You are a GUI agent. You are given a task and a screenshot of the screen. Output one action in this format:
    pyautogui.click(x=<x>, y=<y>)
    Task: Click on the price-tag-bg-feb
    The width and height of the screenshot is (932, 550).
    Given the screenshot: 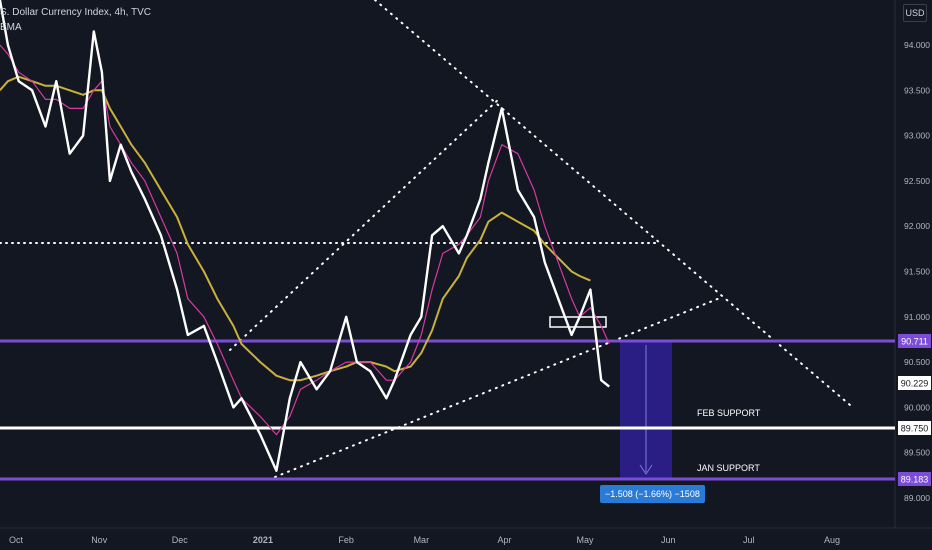 What is the action you would take?
    pyautogui.click(x=914, y=428)
    